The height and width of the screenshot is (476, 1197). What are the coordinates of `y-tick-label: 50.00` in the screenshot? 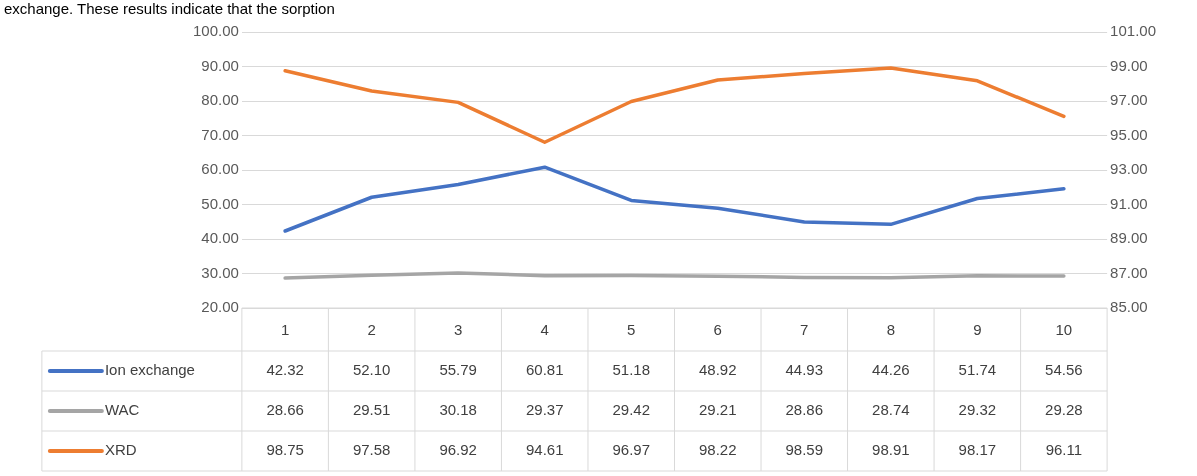 It's located at (220, 203).